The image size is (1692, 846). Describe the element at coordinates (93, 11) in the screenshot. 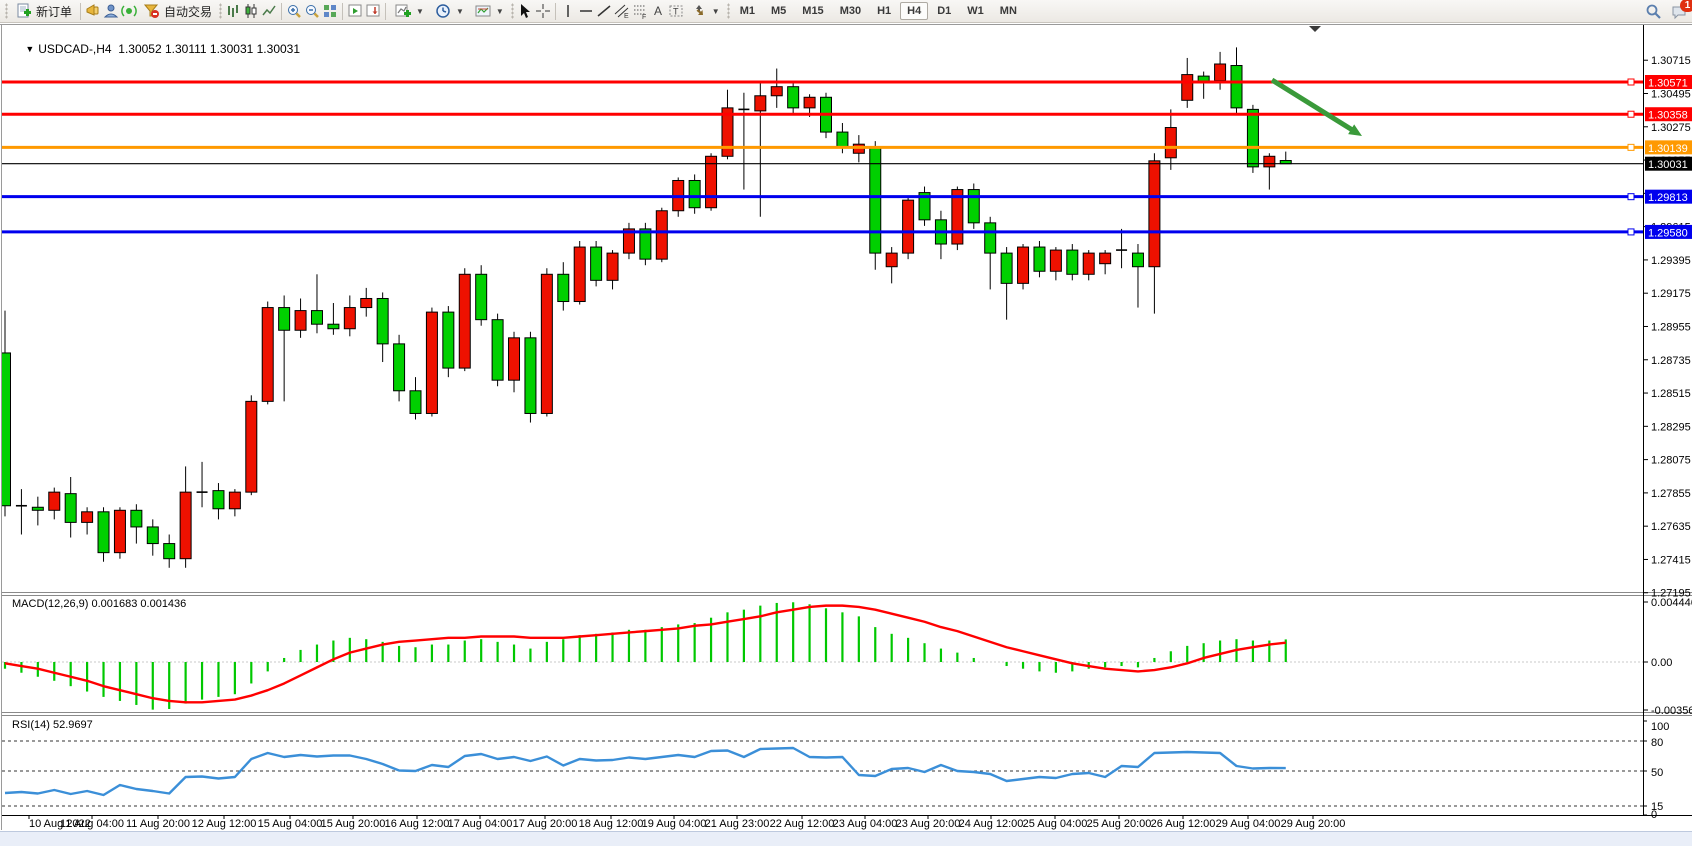

I see `megaphone-icon` at that location.